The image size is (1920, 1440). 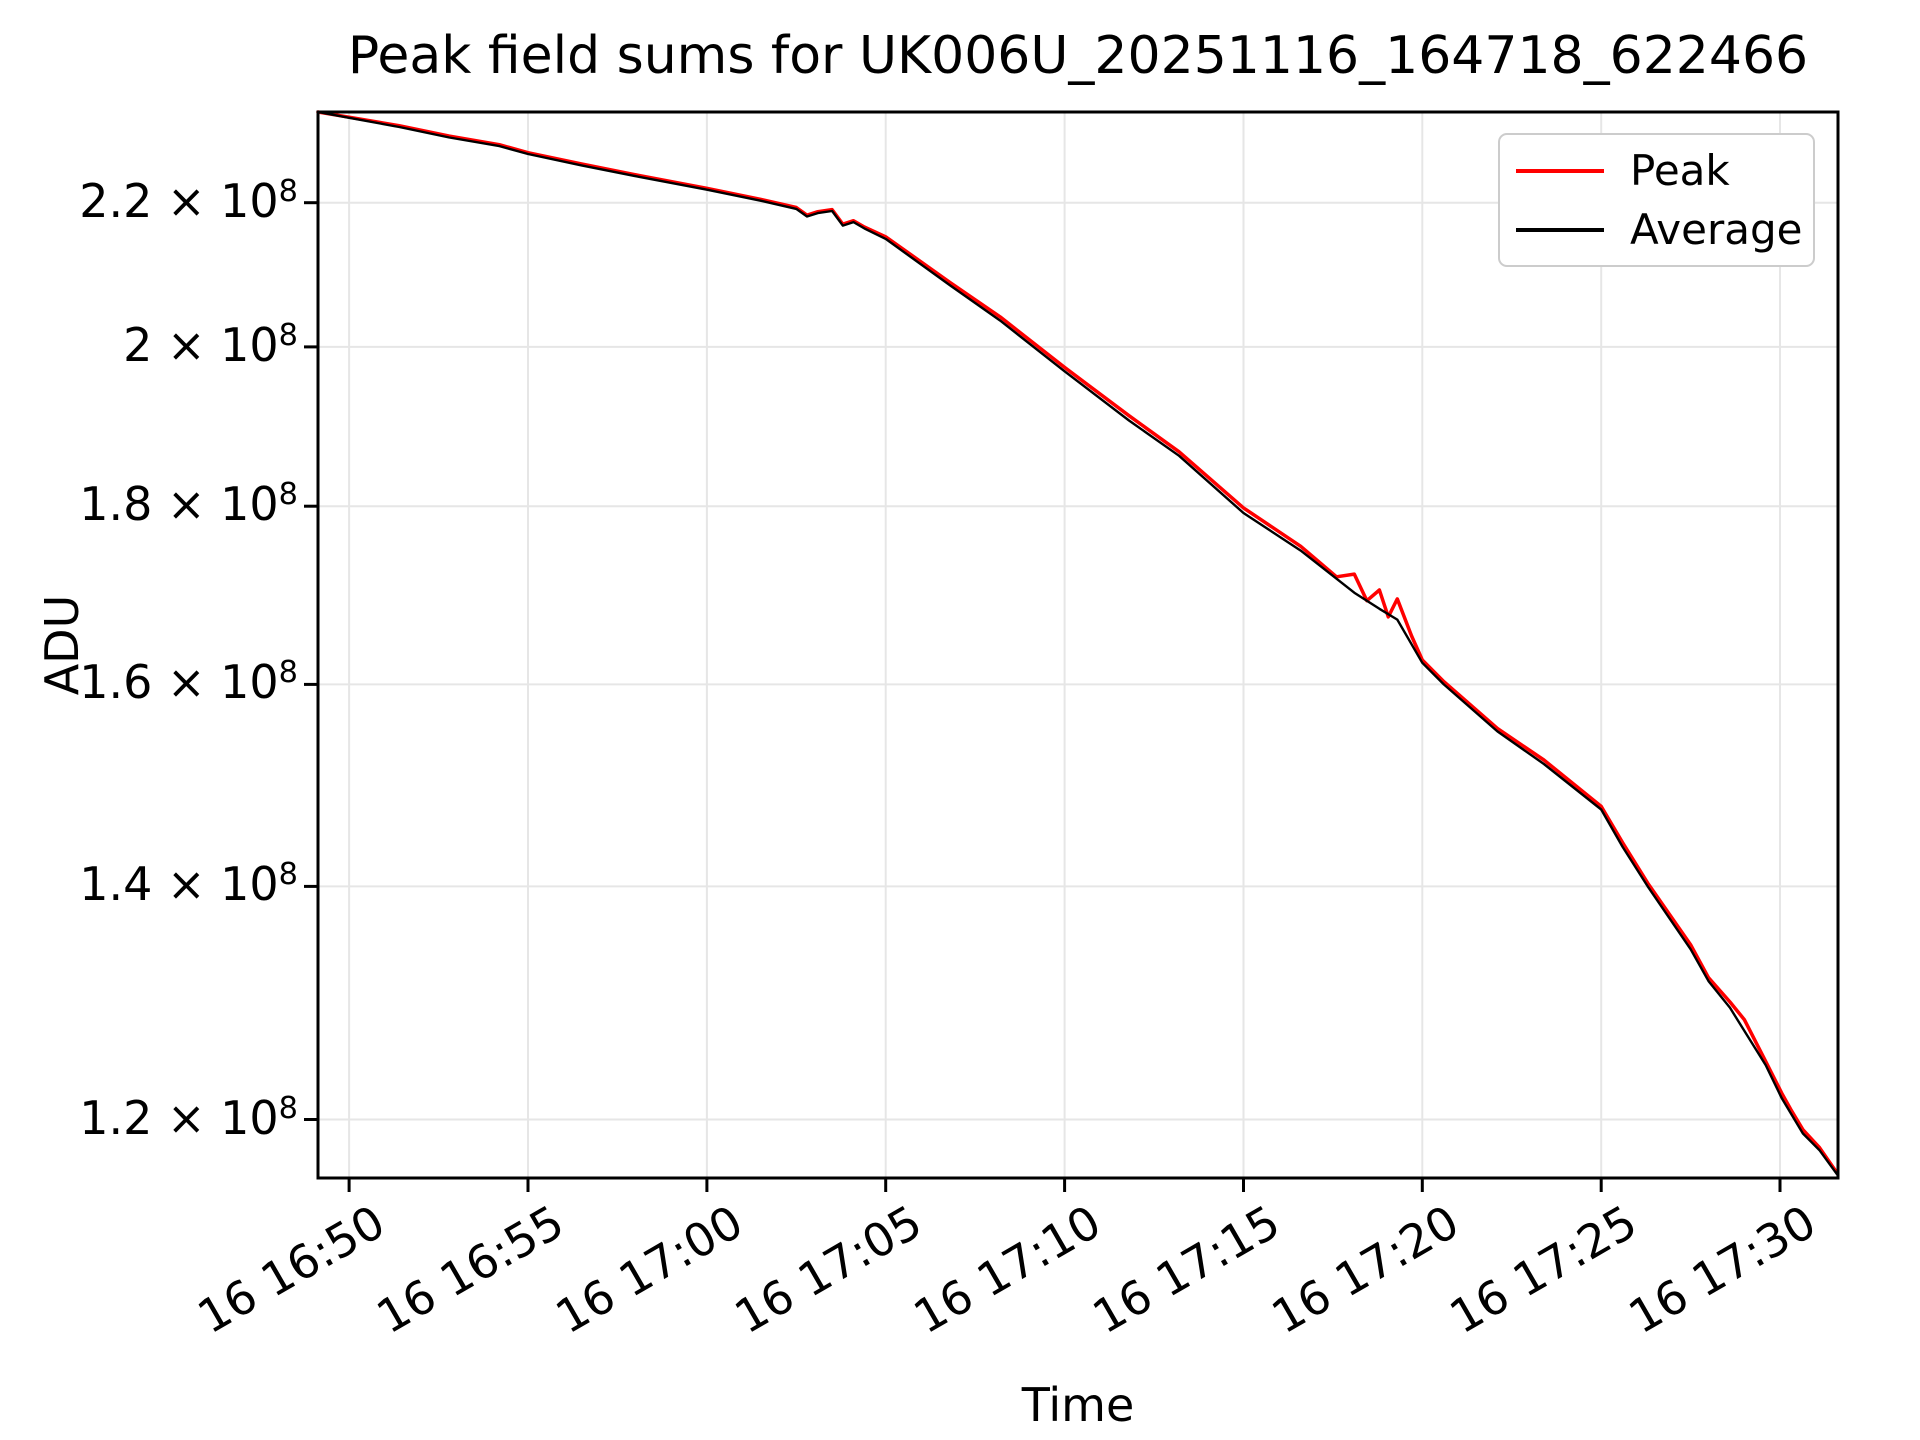 I want to click on legend-item-average: Average, so click(x=1656, y=229).